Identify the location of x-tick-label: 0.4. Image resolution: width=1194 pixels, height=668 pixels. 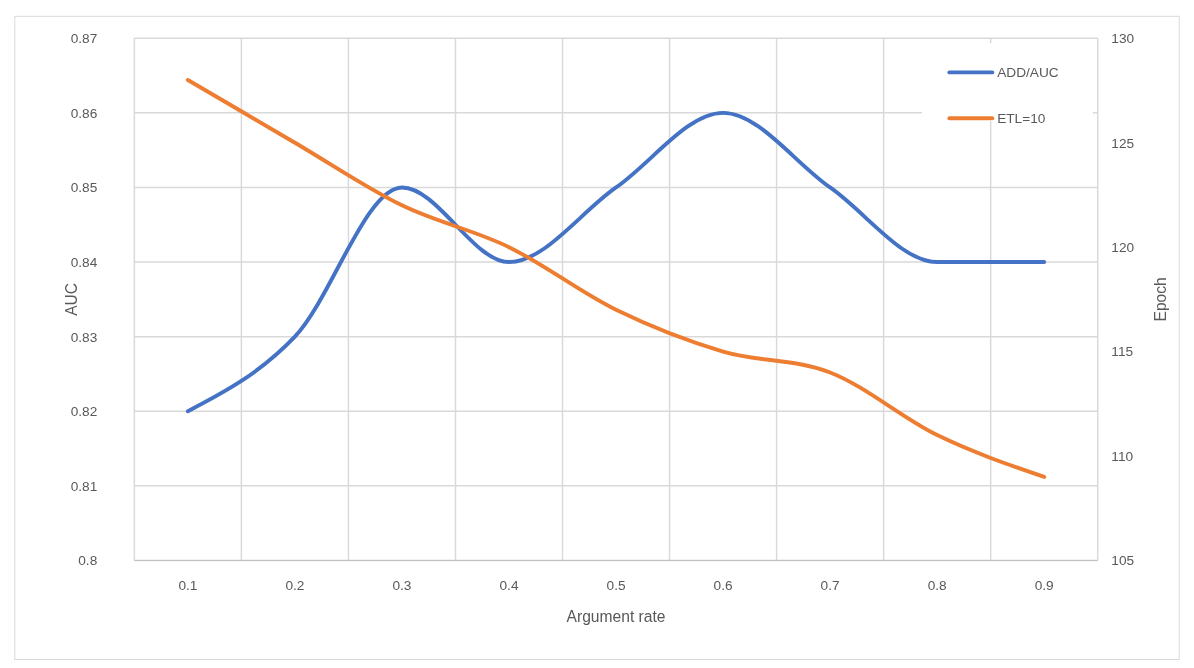
(509, 585).